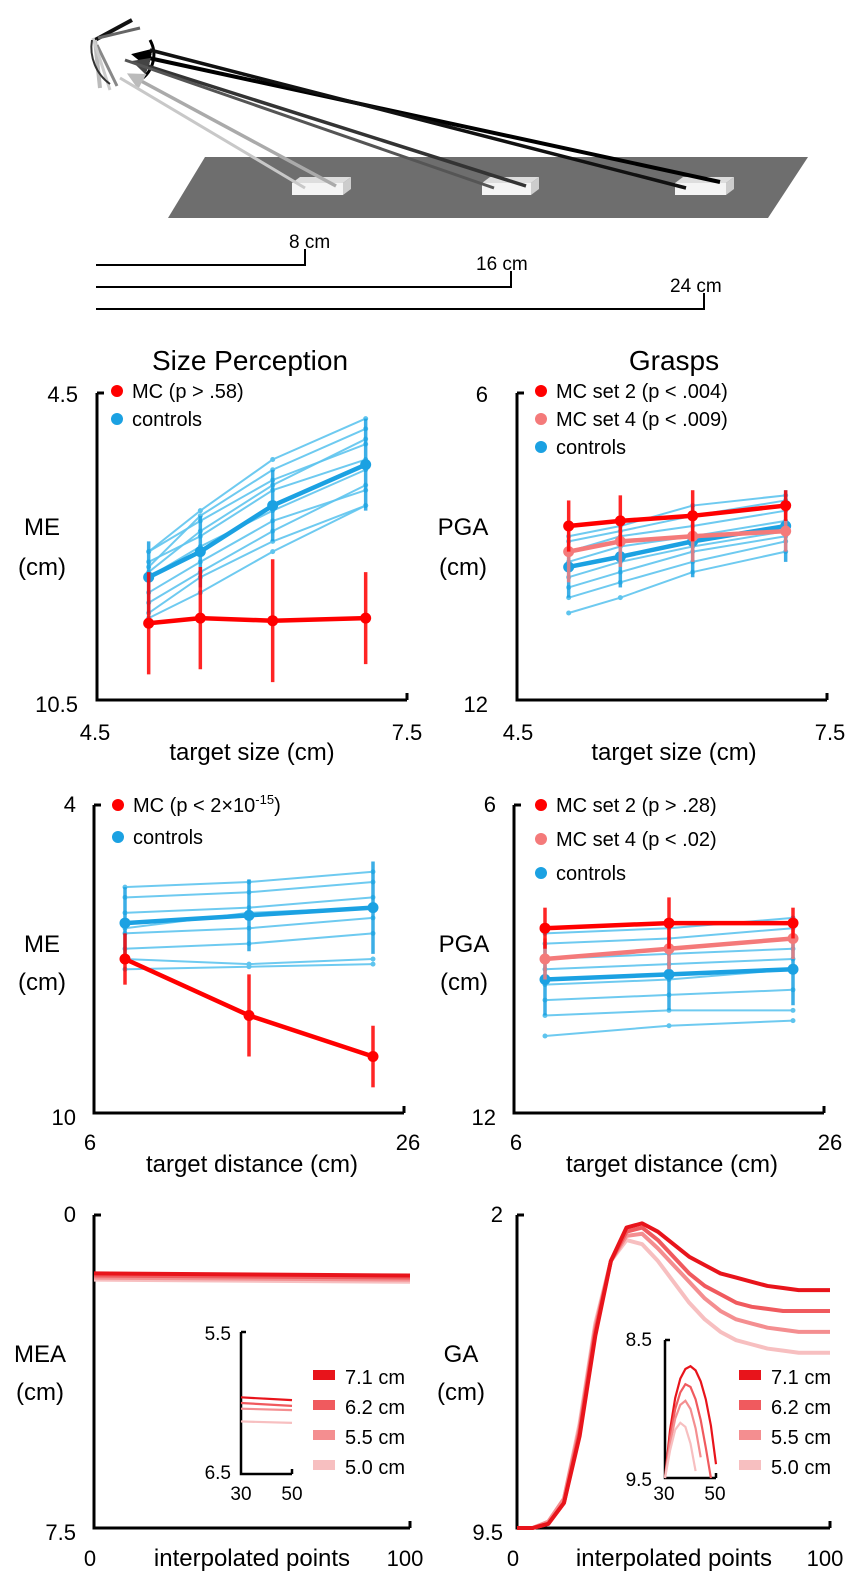 Image resolution: width=861 pixels, height=1582 pixels. What do you see at coordinates (674, 360) in the screenshot?
I see `chart-title: Grasps` at bounding box center [674, 360].